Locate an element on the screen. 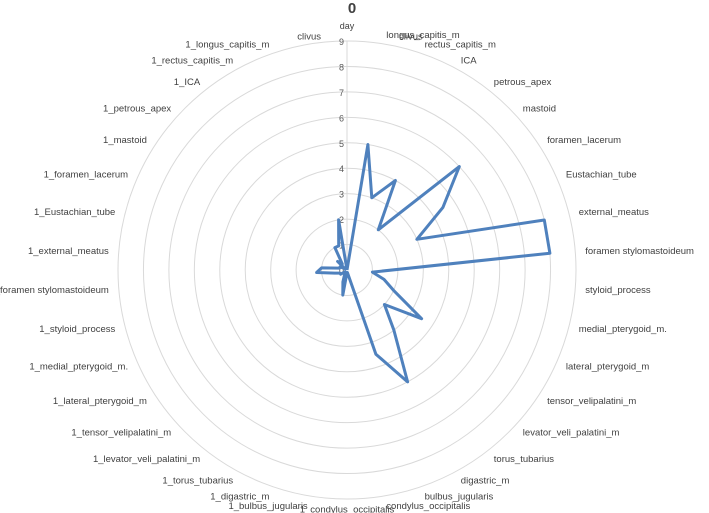 The image size is (709, 513). category-label-34: 1_ICA is located at coordinates (187, 82).